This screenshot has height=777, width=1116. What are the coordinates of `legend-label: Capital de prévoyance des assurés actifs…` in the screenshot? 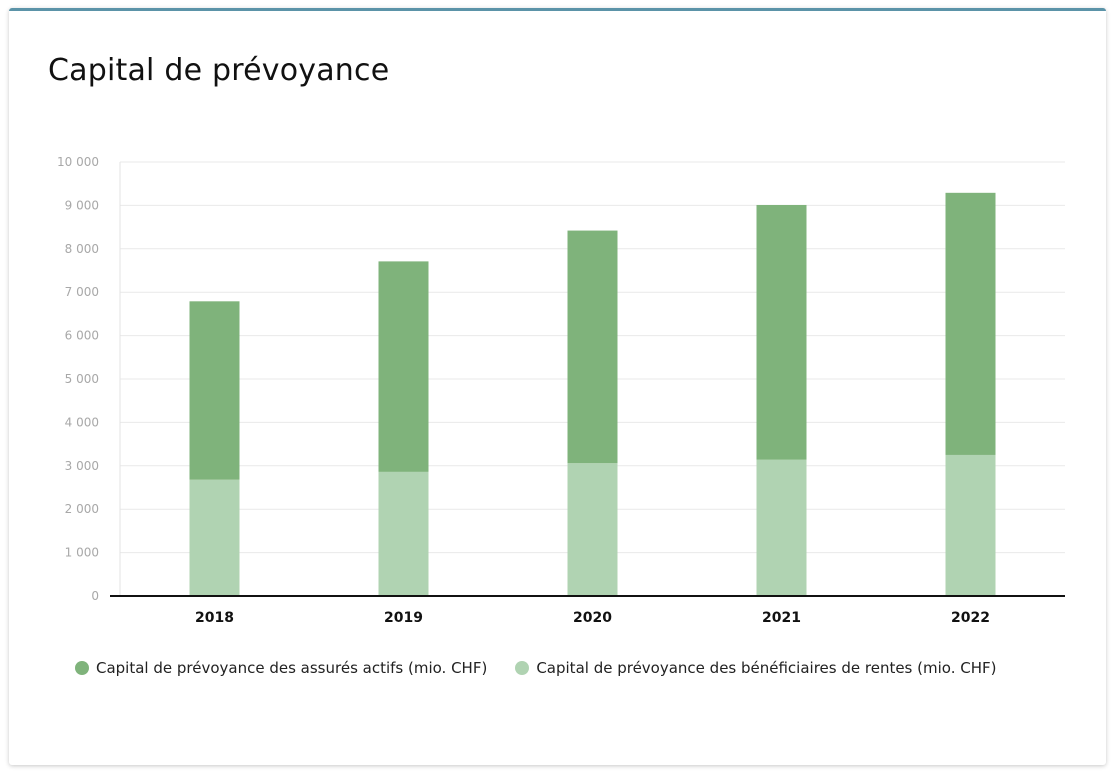 It's located at (292, 668).